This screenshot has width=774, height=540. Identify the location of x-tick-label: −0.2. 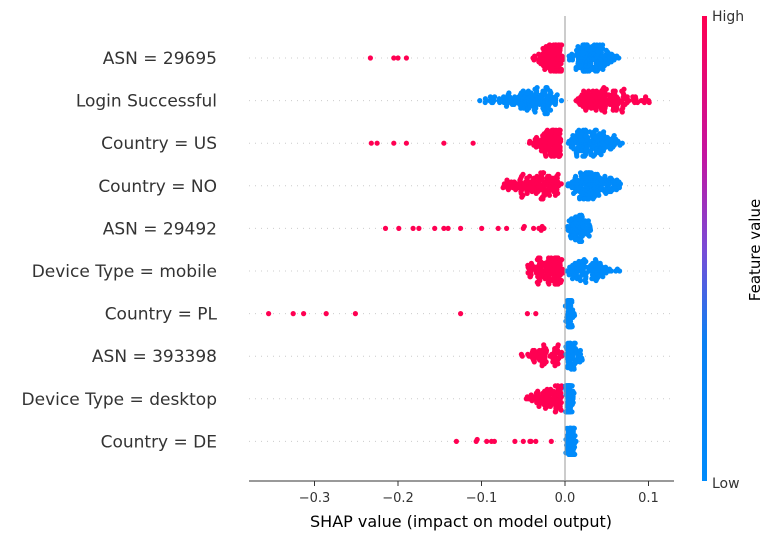
(398, 498).